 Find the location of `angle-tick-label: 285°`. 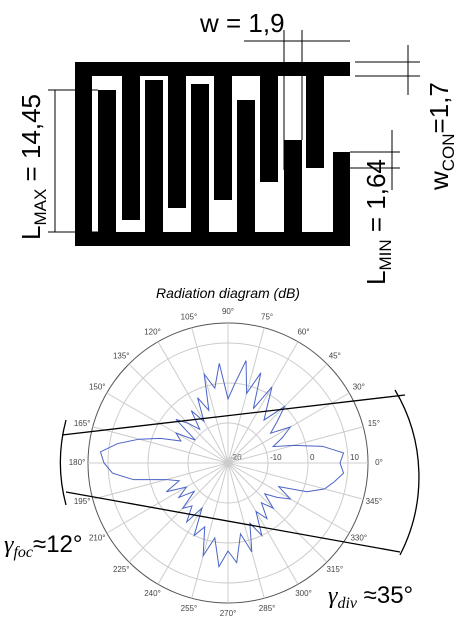

angle-tick-label: 285° is located at coordinates (267, 608).